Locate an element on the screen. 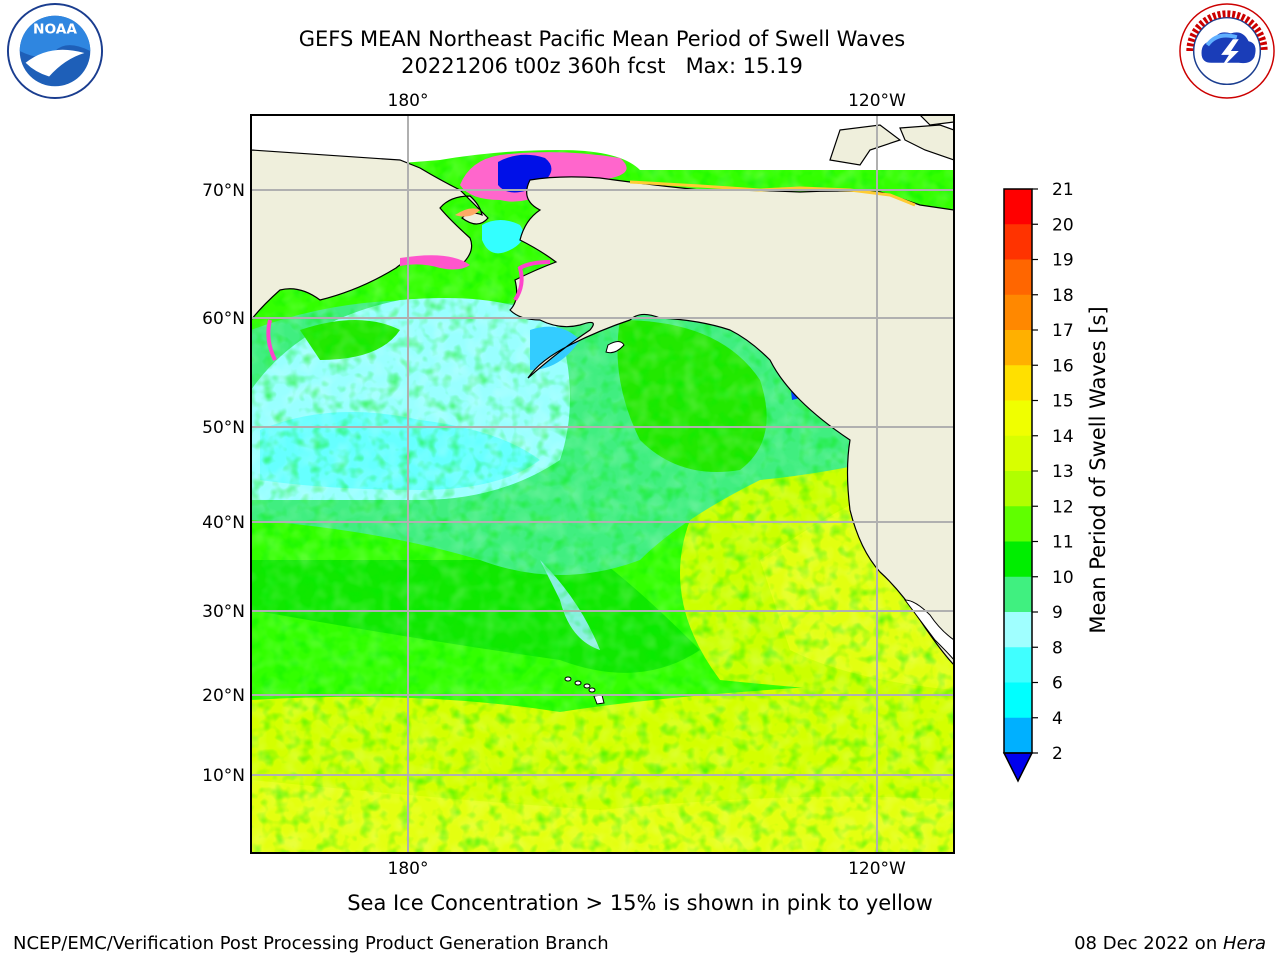  top-lon-label-180: 180° is located at coordinates (408, 101).